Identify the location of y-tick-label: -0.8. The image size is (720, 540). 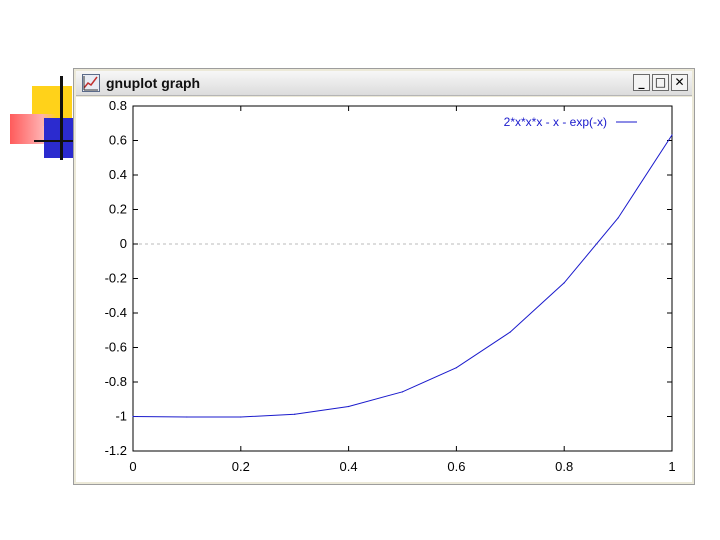
(116, 381).